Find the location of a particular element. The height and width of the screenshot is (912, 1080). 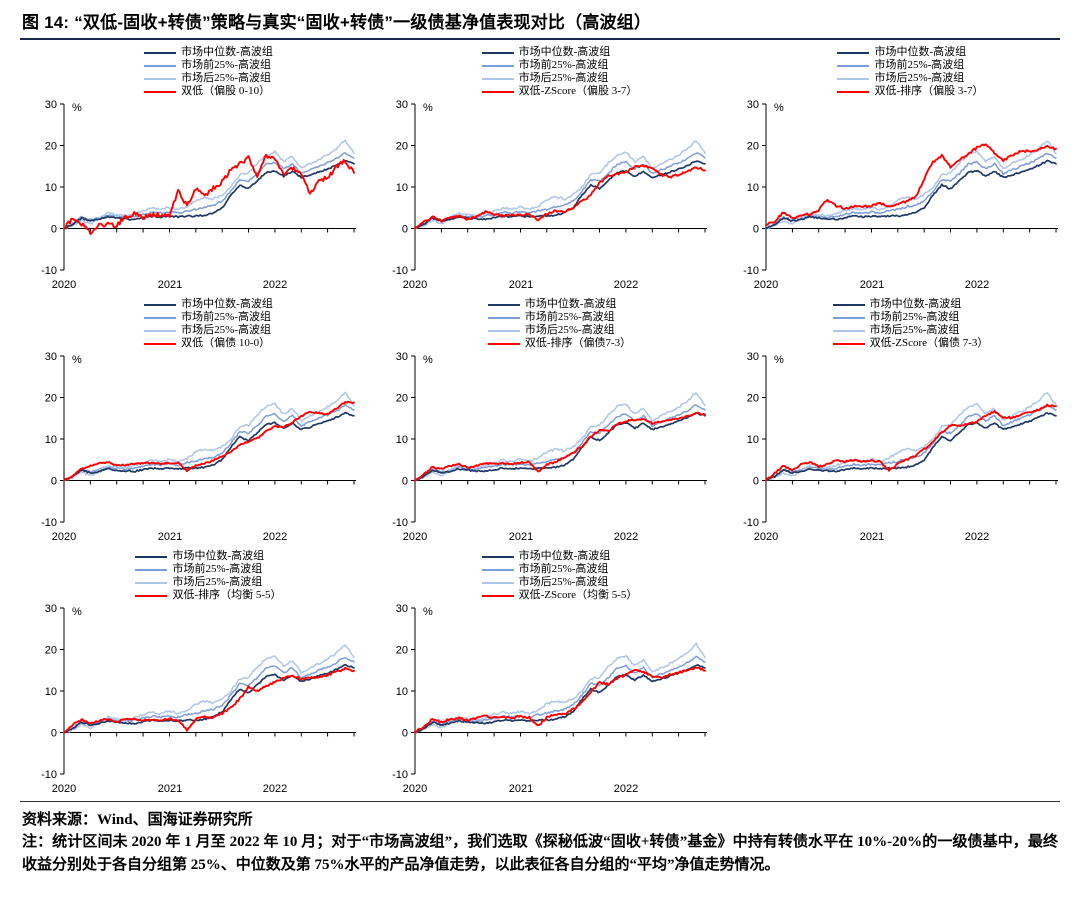

legend-item: 双低（偏股 0-10） is located at coordinates (208, 91).